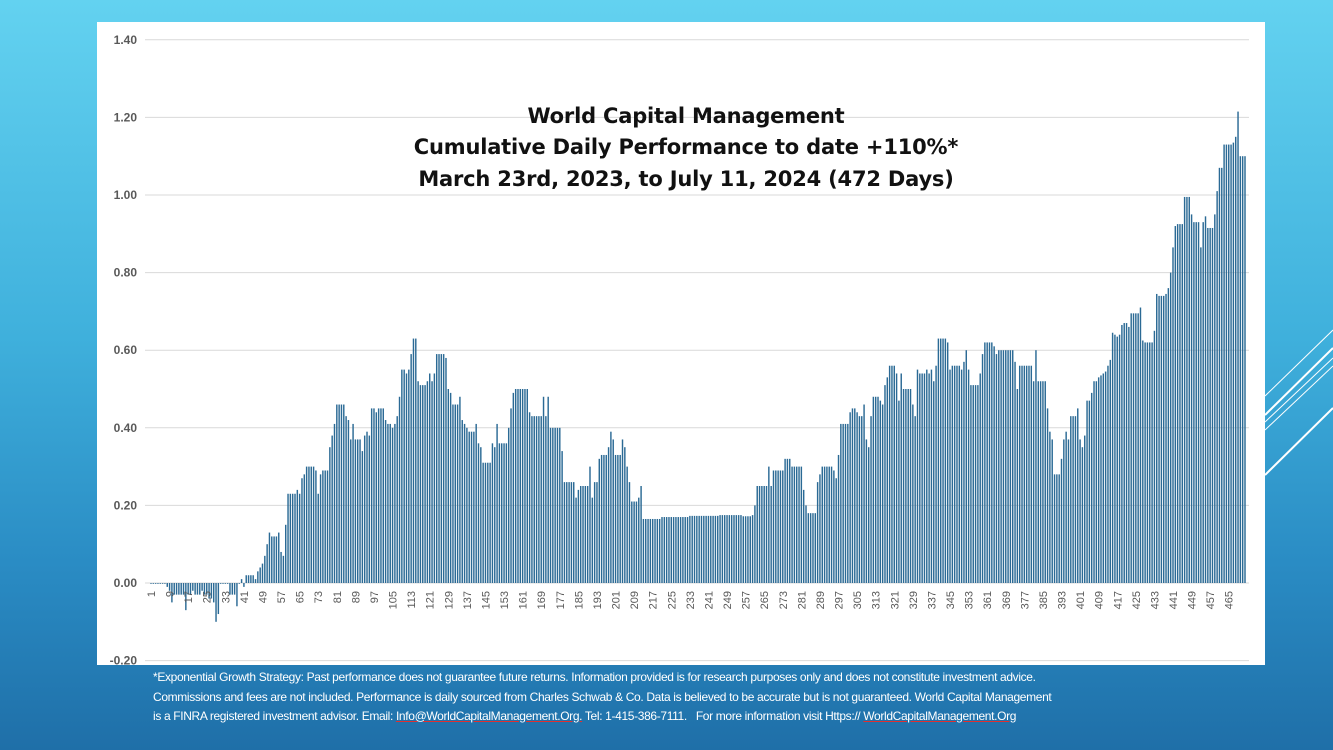 This screenshot has width=1333, height=750. Describe the element at coordinates (126, 505) in the screenshot. I see `y-tick-label: 0.20` at that location.